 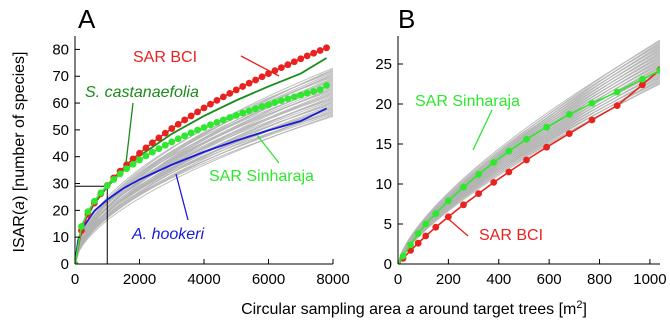 What do you see at coordinates (649, 279) in the screenshot?
I see `x-tick-label: 1000` at bounding box center [649, 279].